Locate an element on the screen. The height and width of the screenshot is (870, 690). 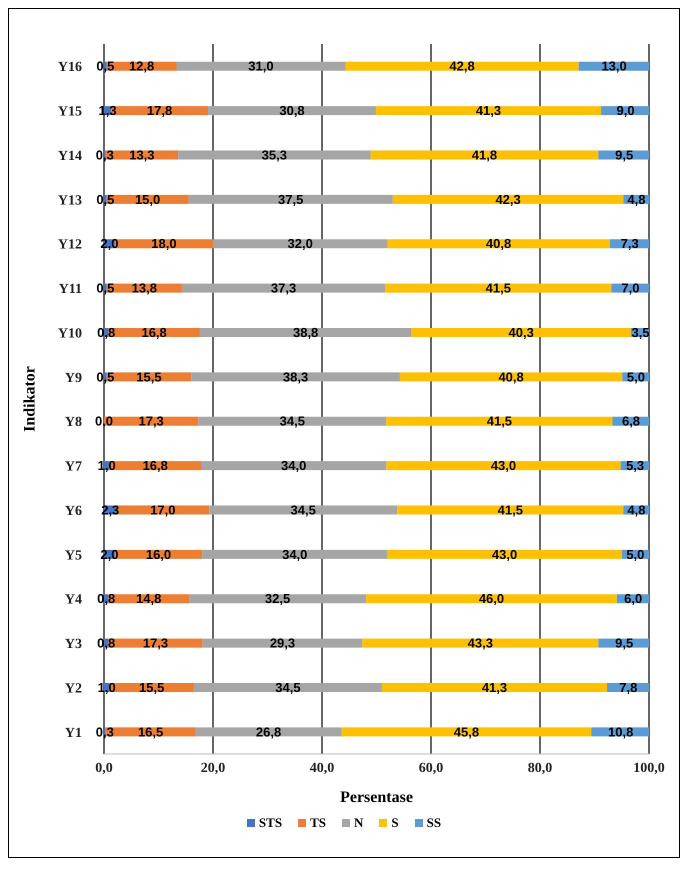
data-label: 6,8 is located at coordinates (631, 421).